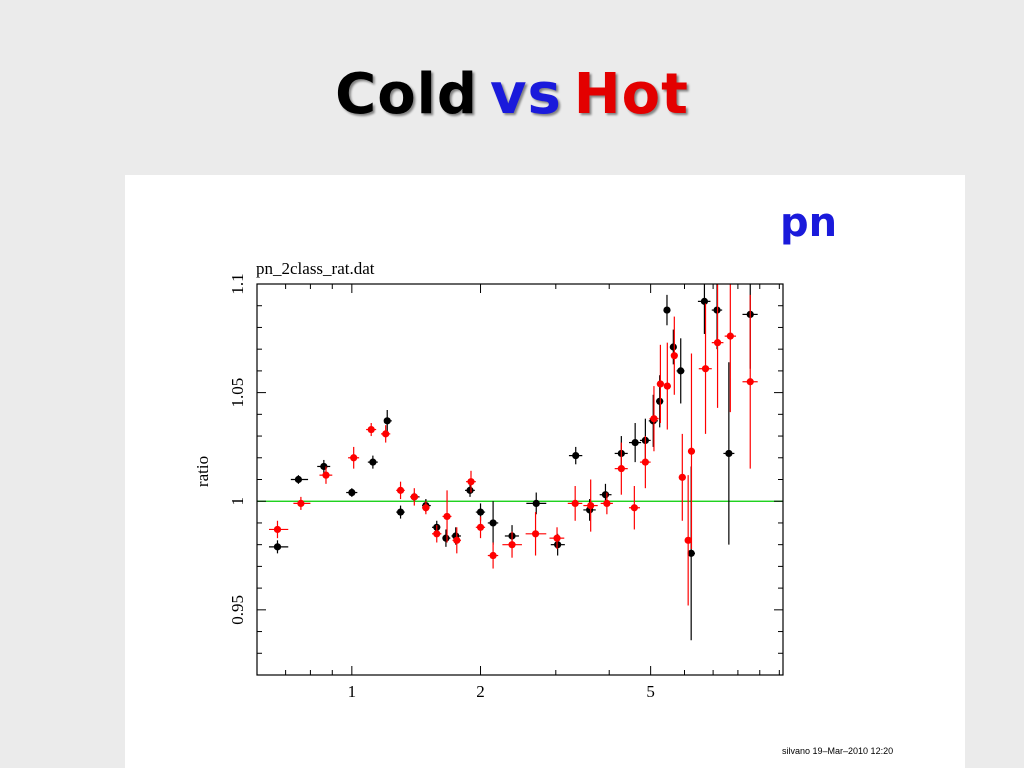  I want to click on detector-label: pn, so click(809, 223).